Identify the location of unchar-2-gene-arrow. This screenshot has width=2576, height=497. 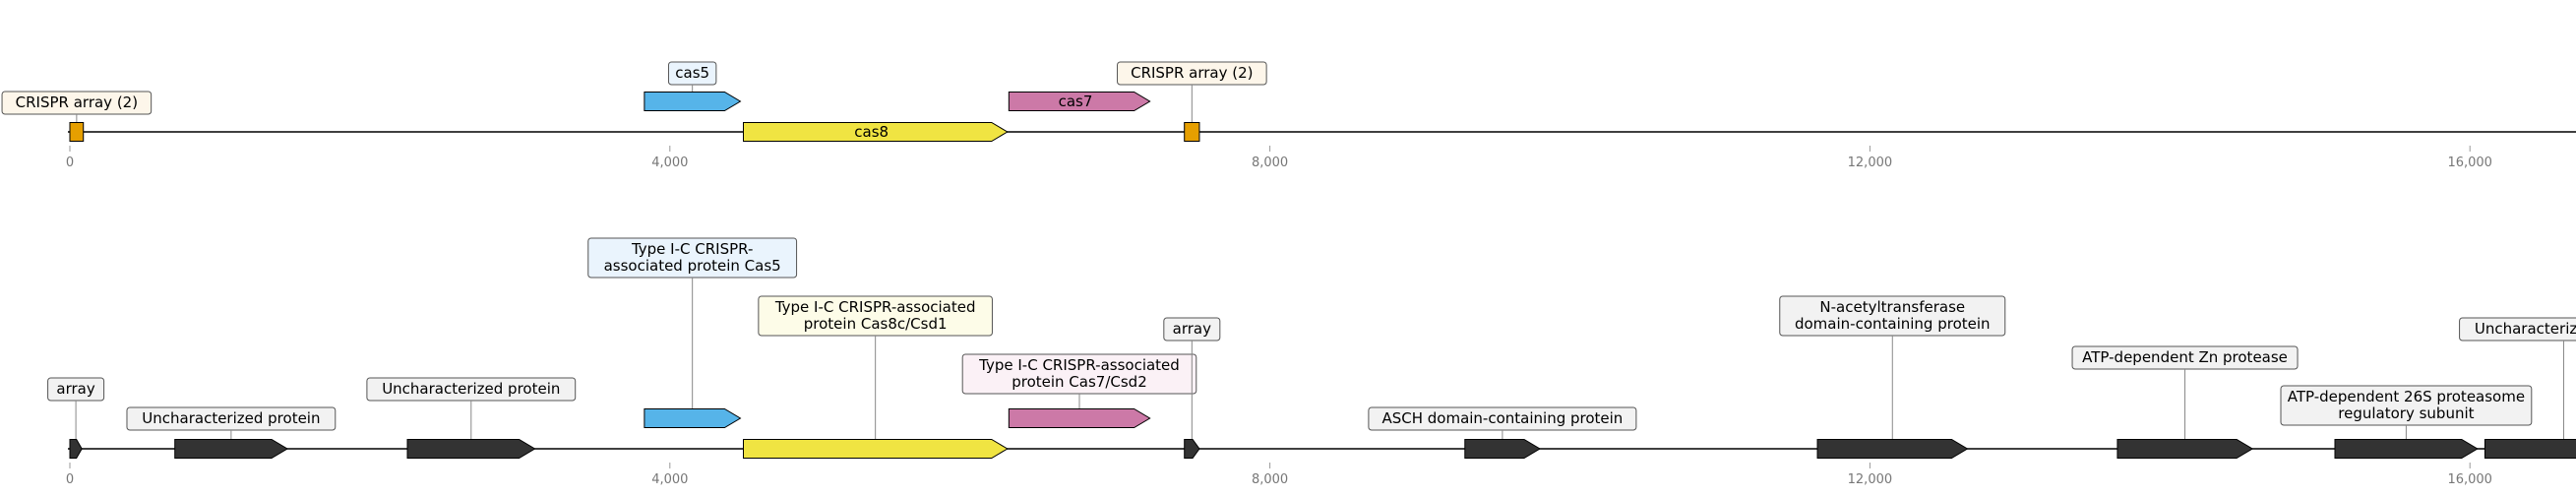
(471, 449).